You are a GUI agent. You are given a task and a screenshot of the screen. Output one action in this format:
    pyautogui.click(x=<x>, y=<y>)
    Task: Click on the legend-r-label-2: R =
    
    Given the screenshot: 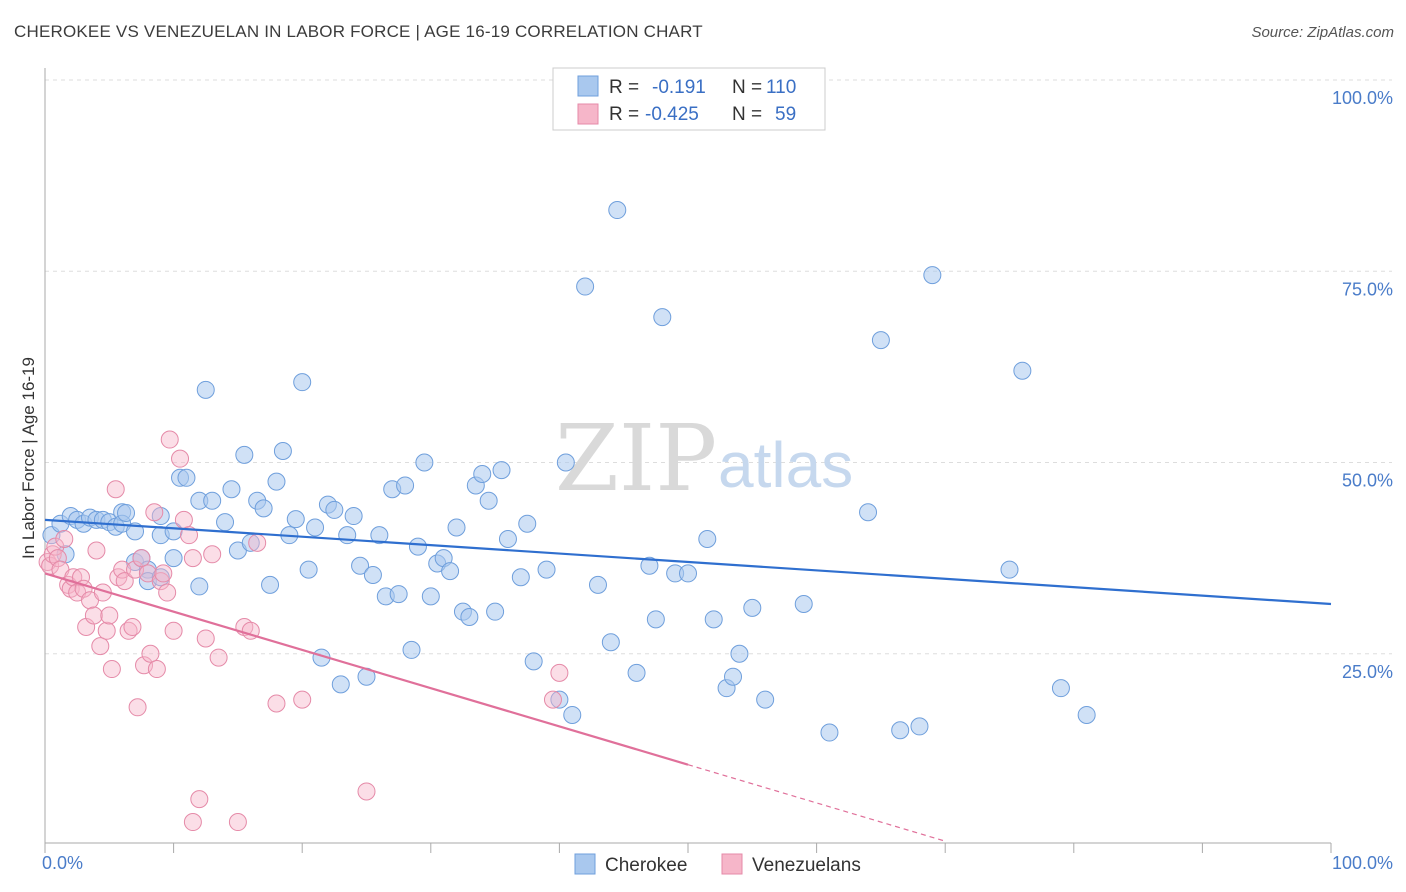 What is the action you would take?
    pyautogui.click(x=624, y=114)
    